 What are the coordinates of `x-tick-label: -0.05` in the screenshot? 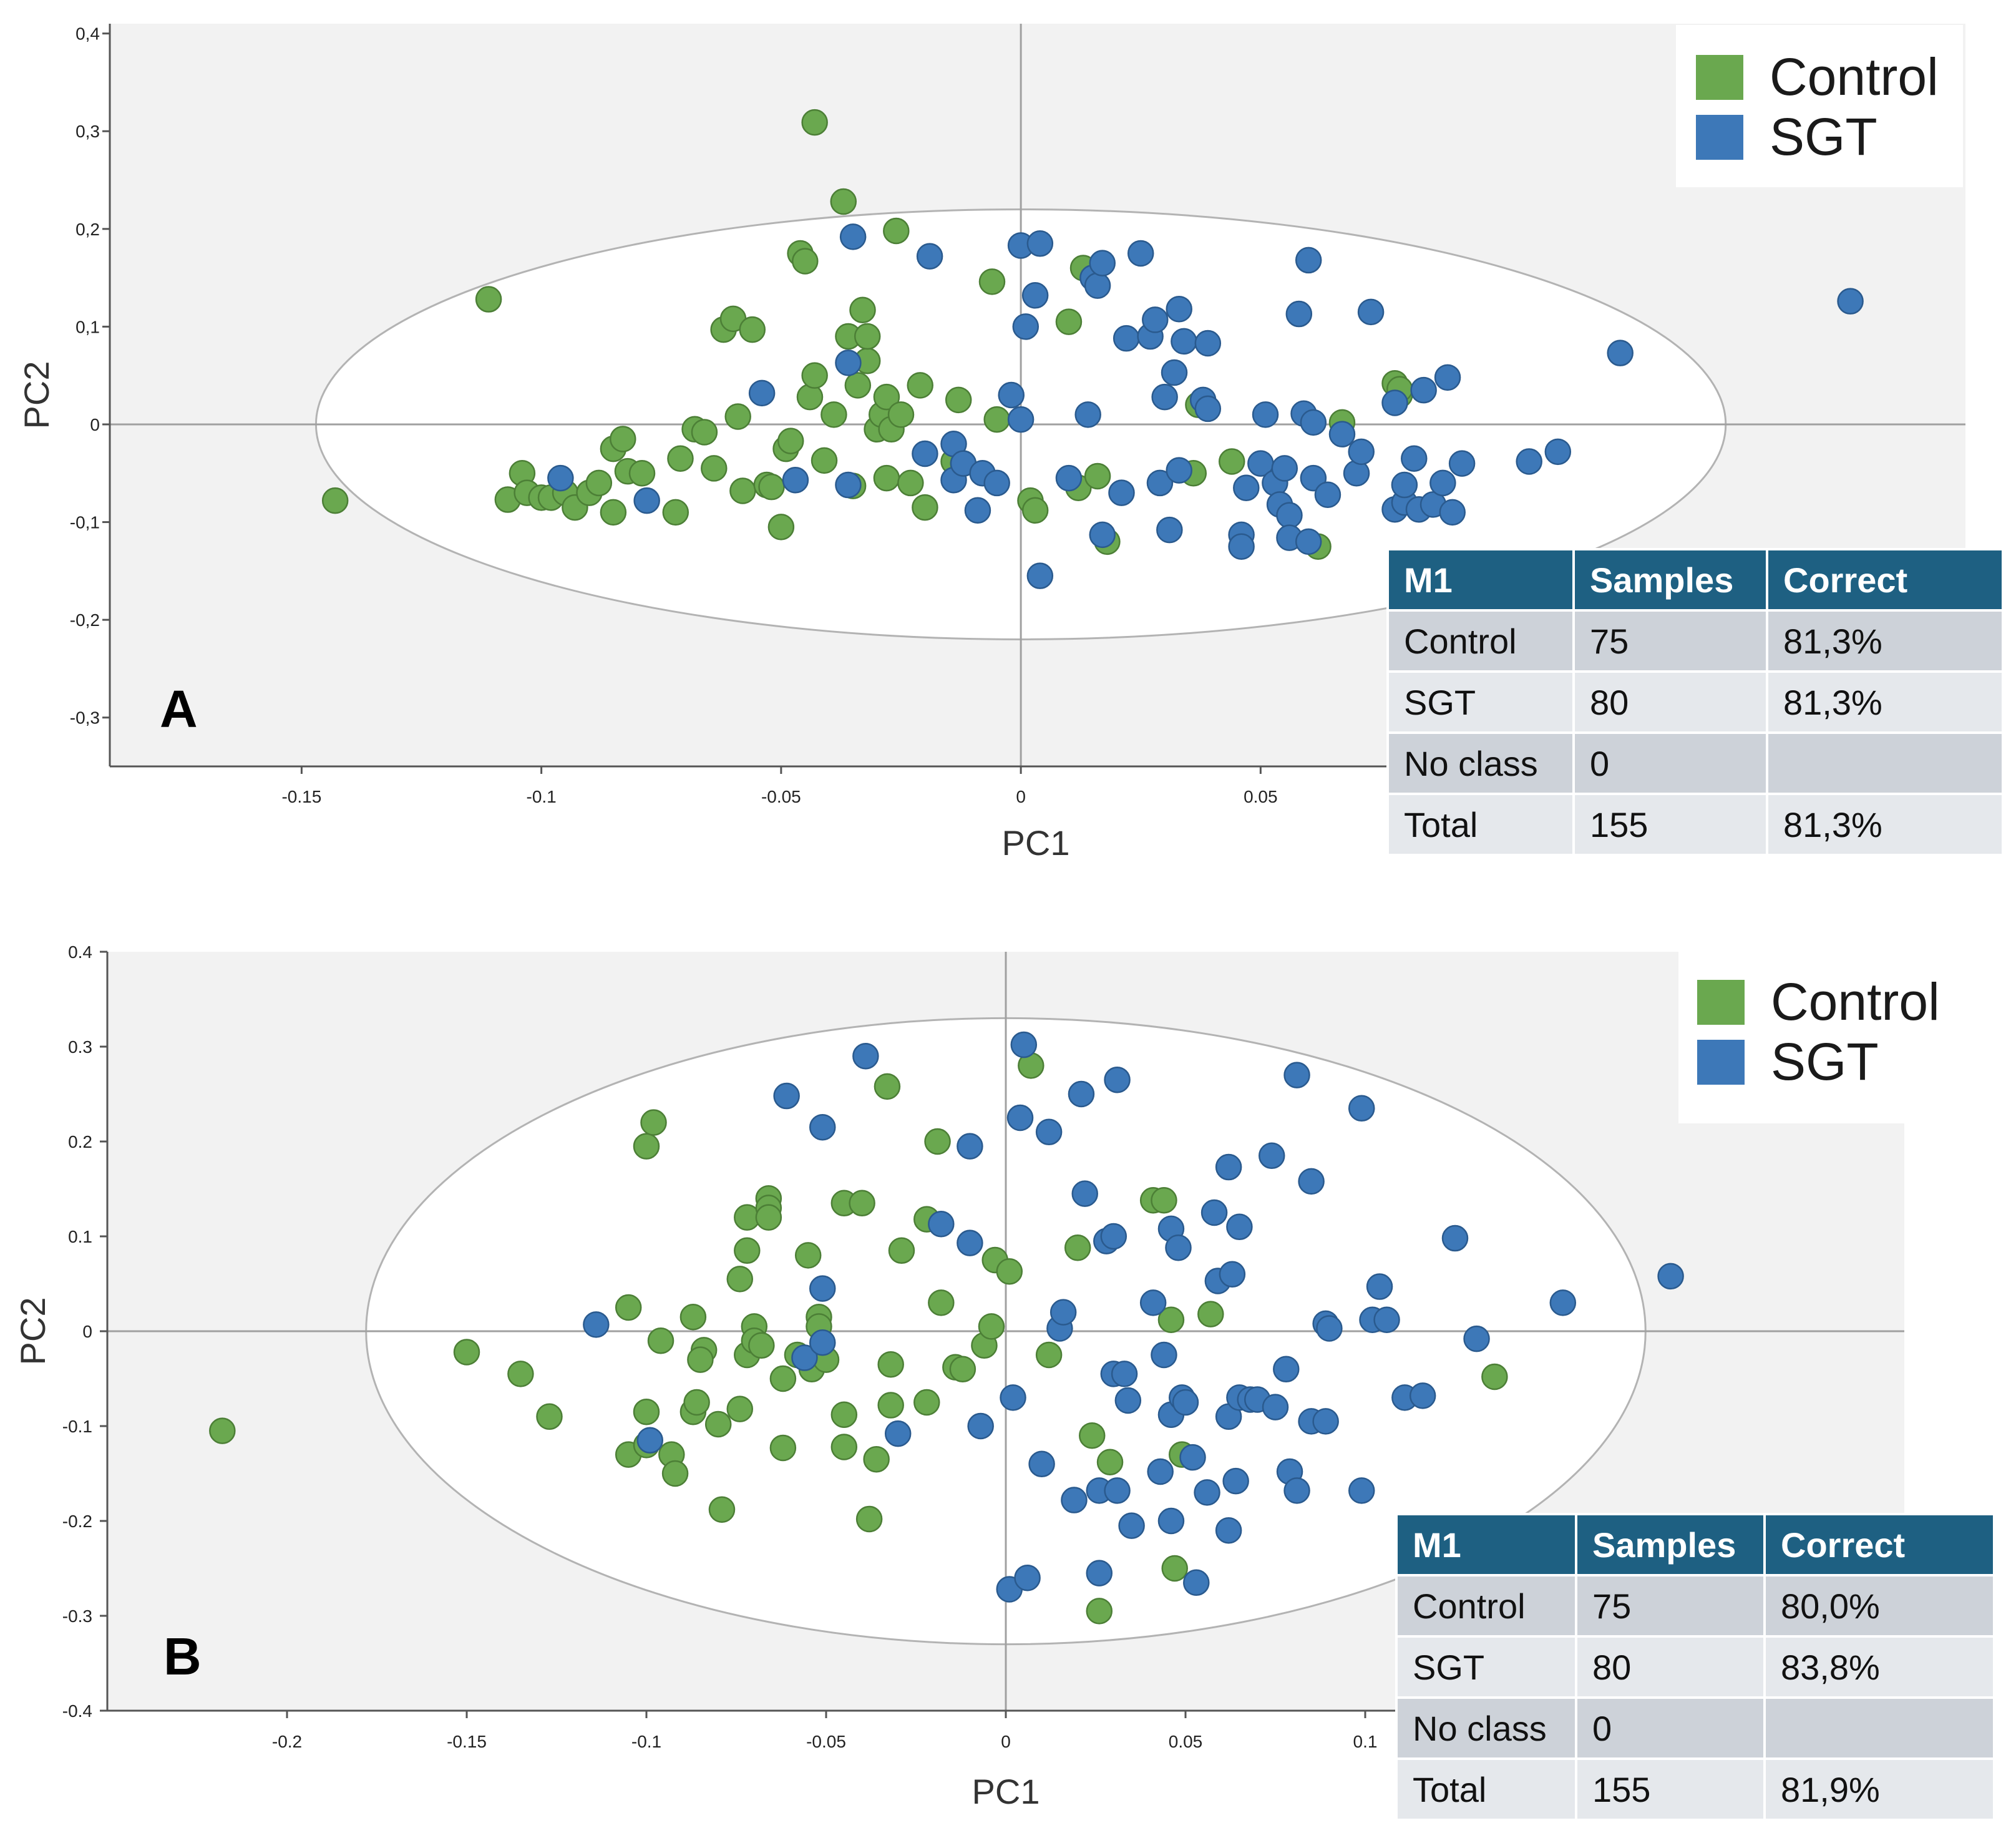 It's located at (781, 797).